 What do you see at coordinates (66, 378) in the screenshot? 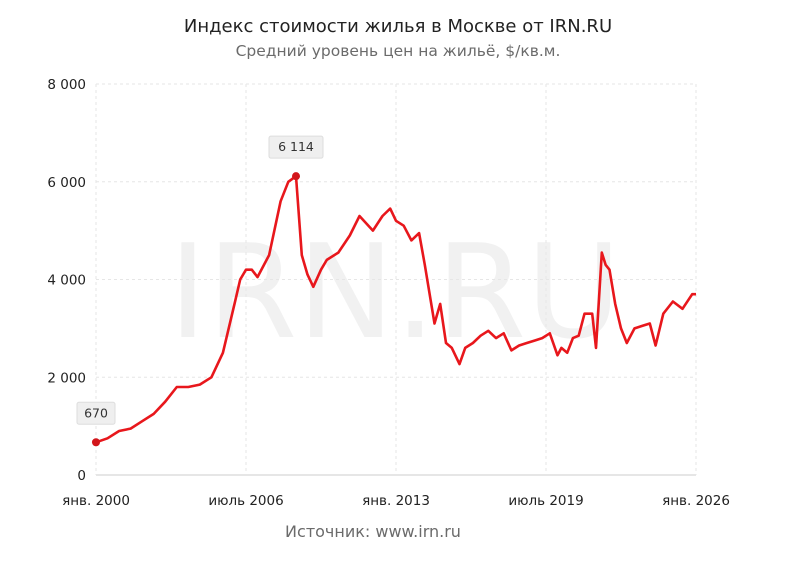
I see `y-tick-label: 2 000` at bounding box center [66, 378].